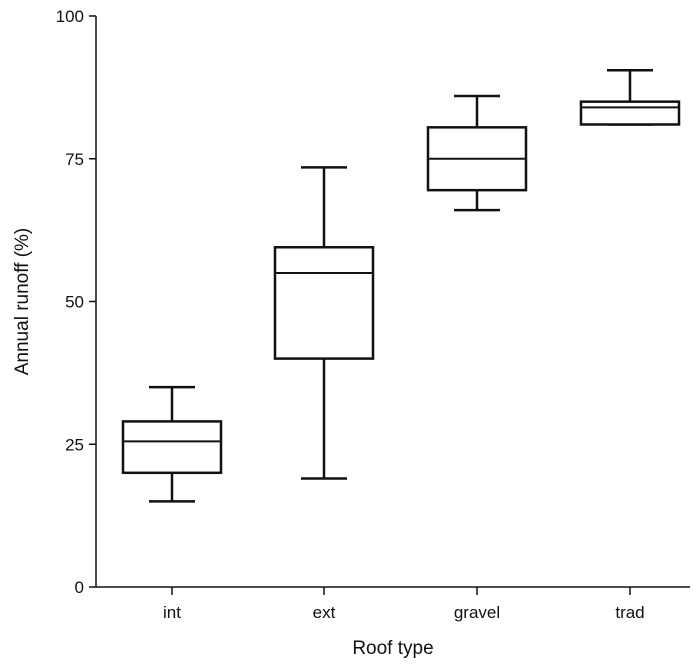 The height and width of the screenshot is (664, 699). What do you see at coordinates (22, 302) in the screenshot?
I see `y-axis-title: Annual runoff (%)` at bounding box center [22, 302].